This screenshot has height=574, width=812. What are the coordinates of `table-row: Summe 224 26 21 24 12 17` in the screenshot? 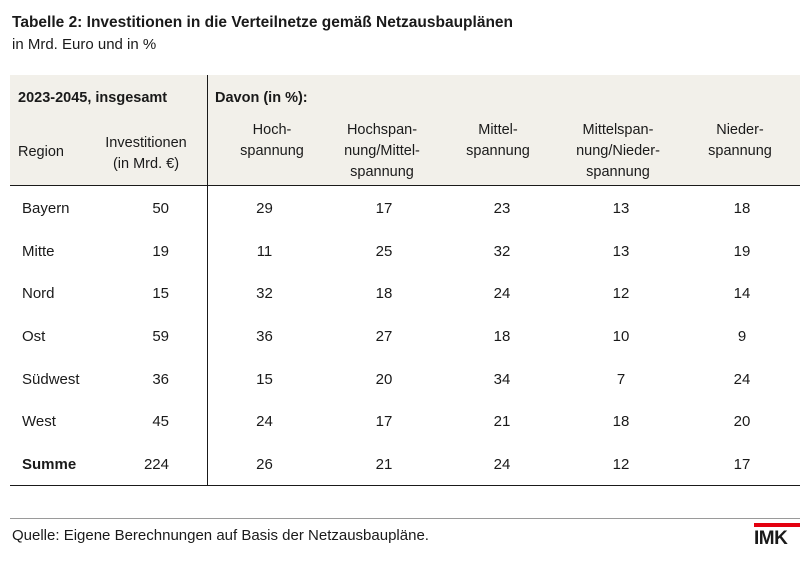 It's located at (405, 464).